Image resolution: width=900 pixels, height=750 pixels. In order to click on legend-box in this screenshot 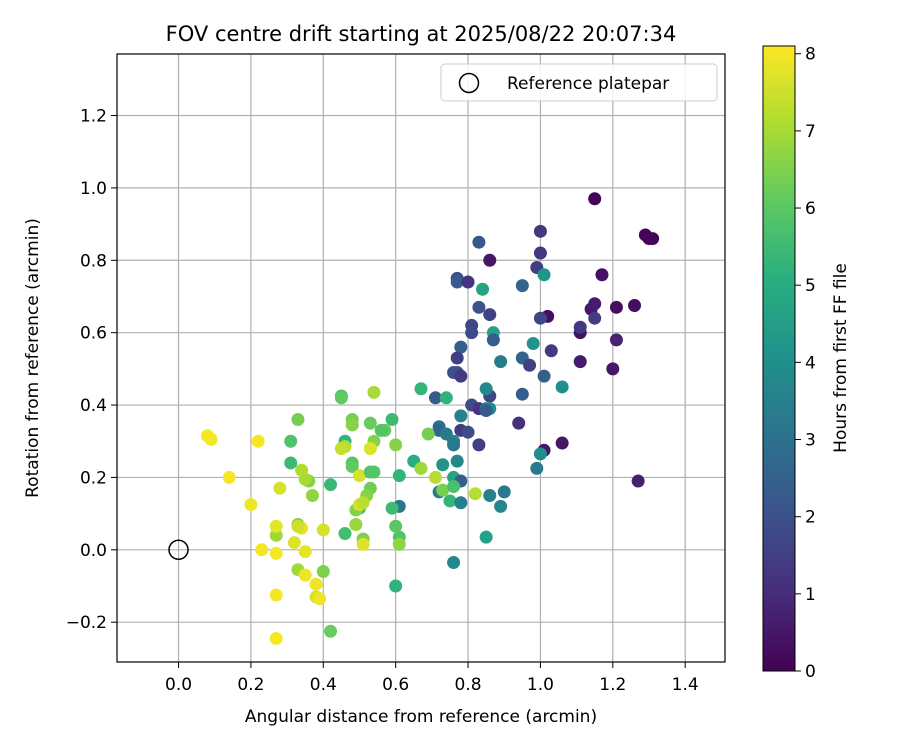, I will do `click(579, 82)`.